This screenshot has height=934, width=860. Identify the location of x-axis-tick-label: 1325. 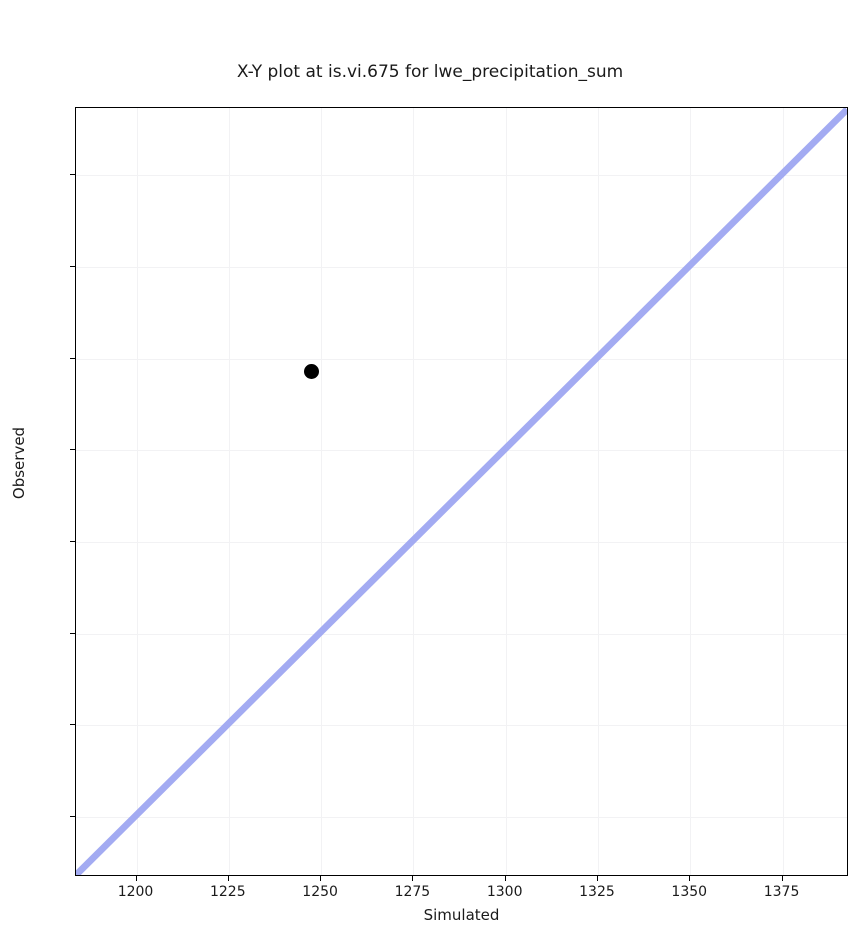
(597, 892).